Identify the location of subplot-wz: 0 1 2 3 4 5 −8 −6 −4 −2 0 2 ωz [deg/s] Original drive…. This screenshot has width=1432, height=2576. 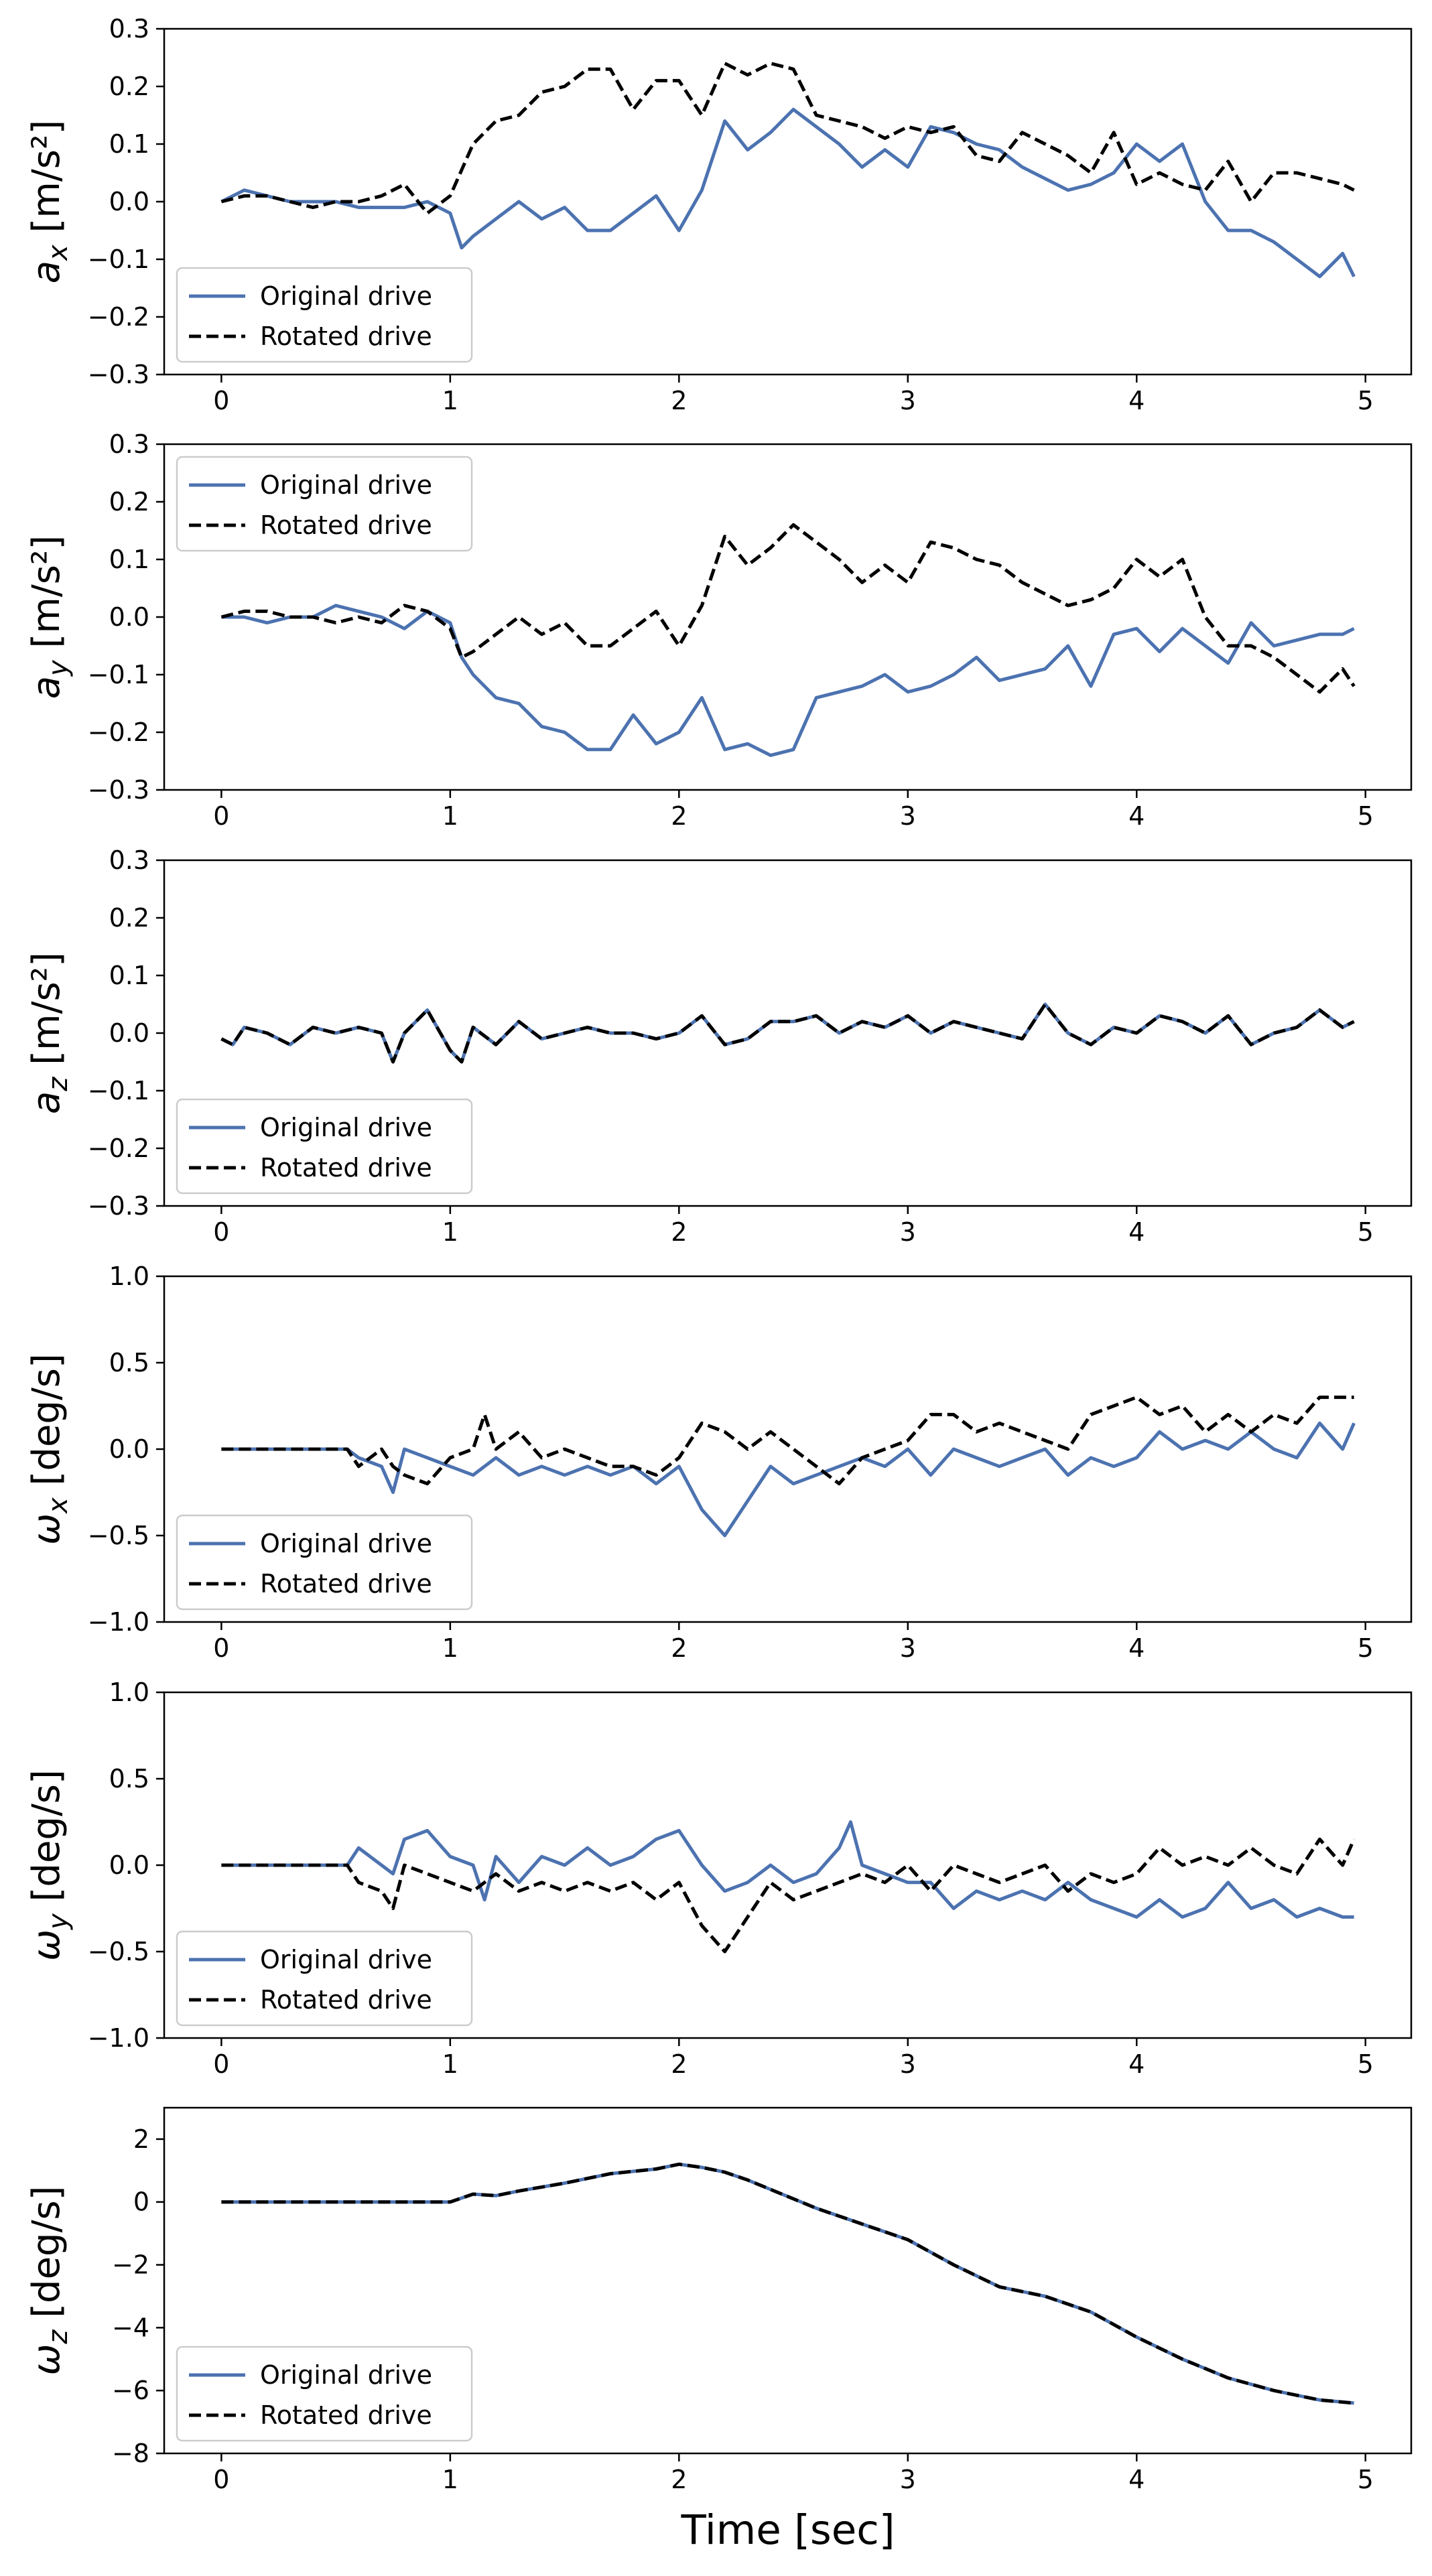
(719, 2300).